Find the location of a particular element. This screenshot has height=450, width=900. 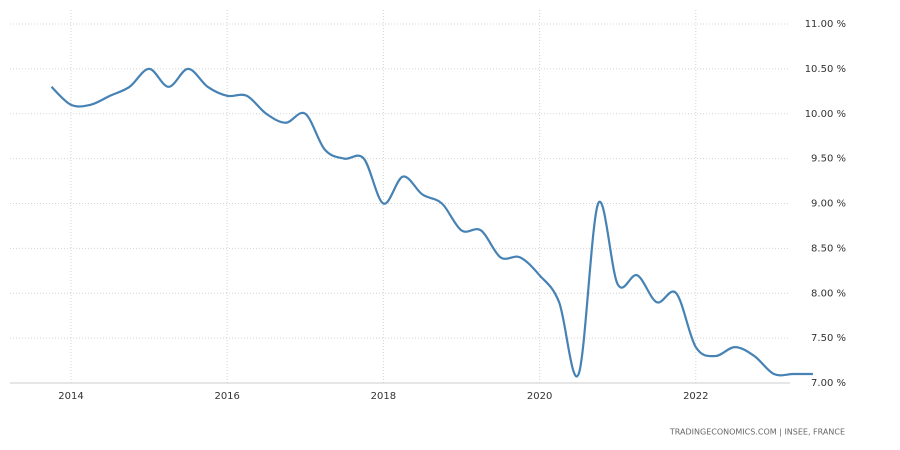

y-tick-label: 10.00 % is located at coordinates (825, 114).